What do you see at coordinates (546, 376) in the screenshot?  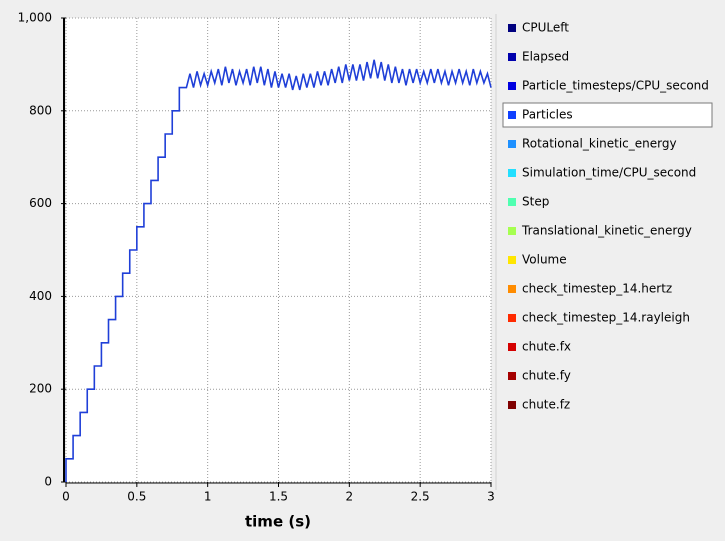 I see `legend-label: chute.fy` at bounding box center [546, 376].